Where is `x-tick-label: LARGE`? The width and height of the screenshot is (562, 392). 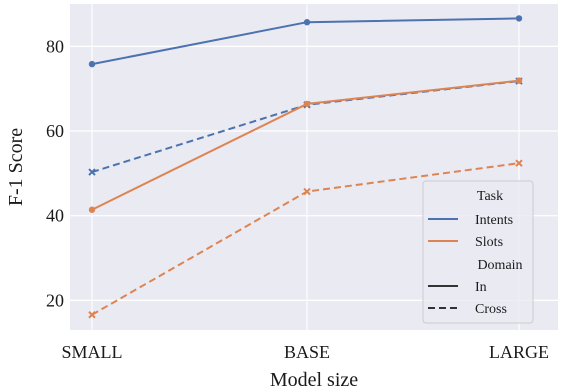
x-tick-label: LARGE is located at coordinates (519, 352).